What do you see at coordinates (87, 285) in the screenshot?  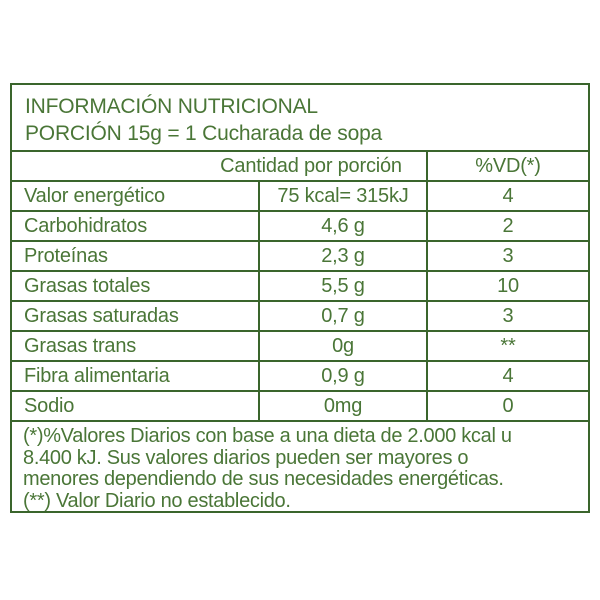 I see `nutrient-name: Grasas totales` at bounding box center [87, 285].